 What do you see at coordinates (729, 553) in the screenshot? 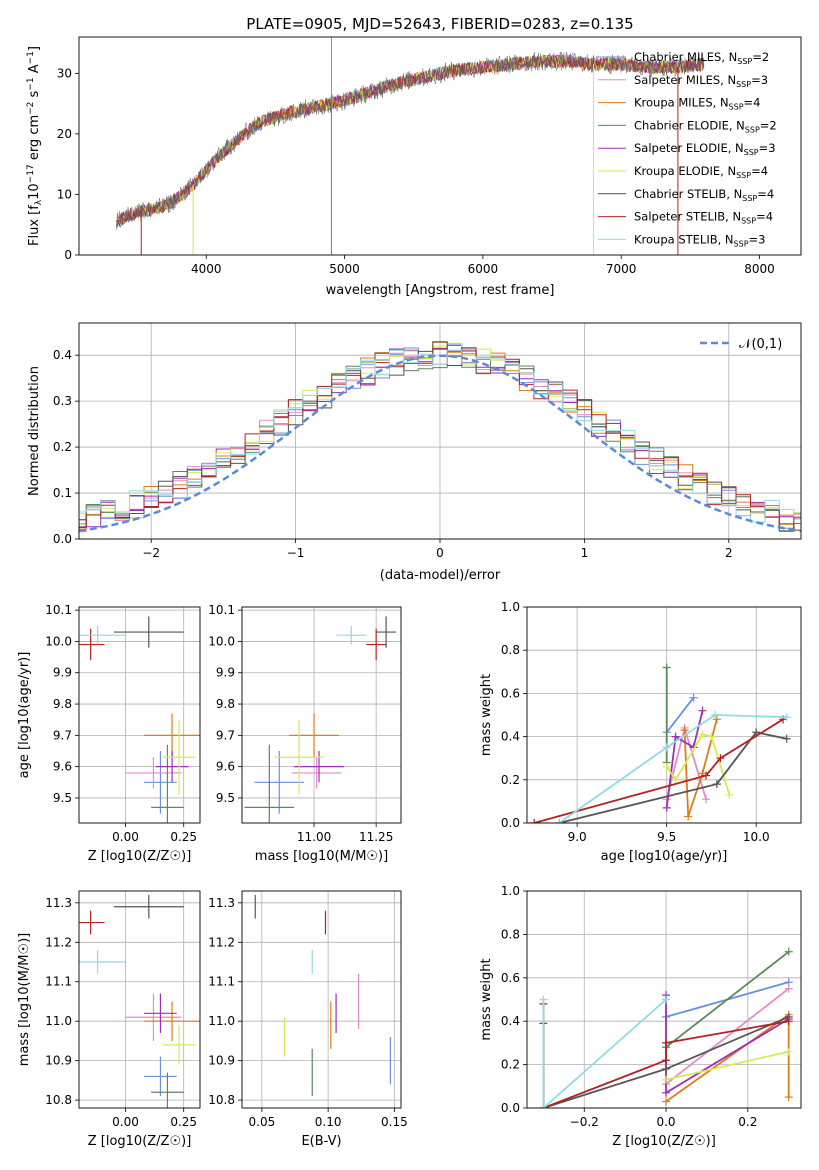
I see `x-tick-label: 2` at bounding box center [729, 553].